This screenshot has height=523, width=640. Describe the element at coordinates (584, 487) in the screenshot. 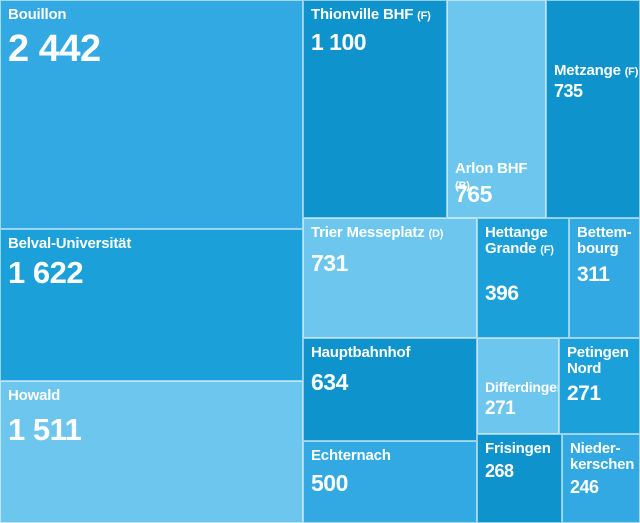

I see `tile-value: 246` at that location.